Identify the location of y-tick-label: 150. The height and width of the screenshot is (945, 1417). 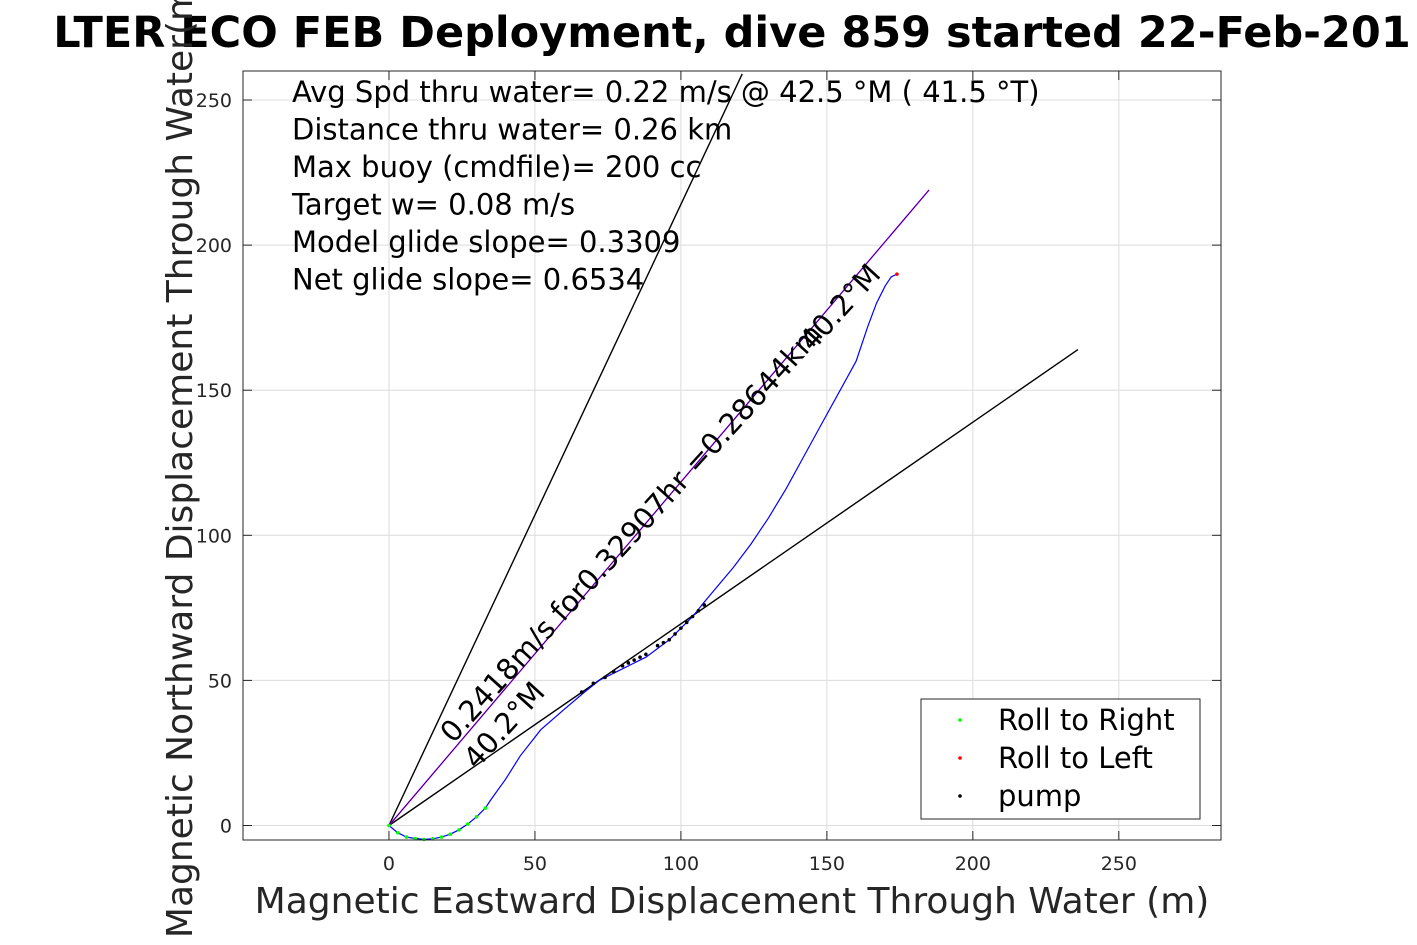
(214, 391).